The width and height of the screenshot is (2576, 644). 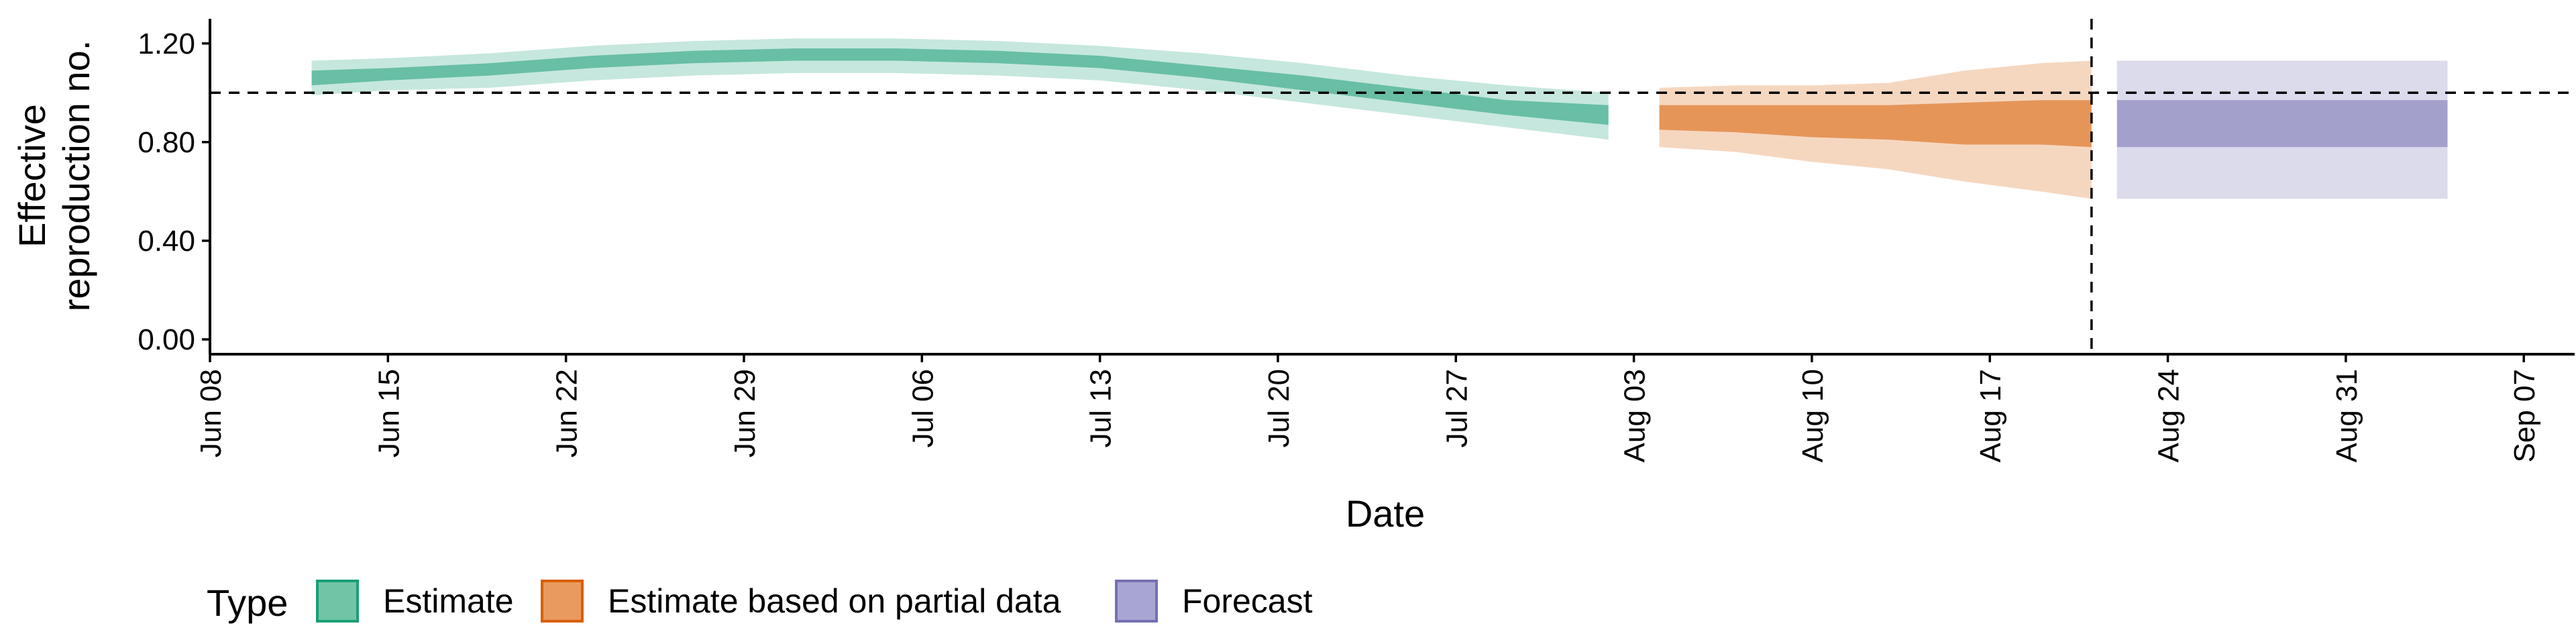 What do you see at coordinates (562, 601) in the screenshot?
I see `legend-swatch-estimate-based-on-partial-data` at bounding box center [562, 601].